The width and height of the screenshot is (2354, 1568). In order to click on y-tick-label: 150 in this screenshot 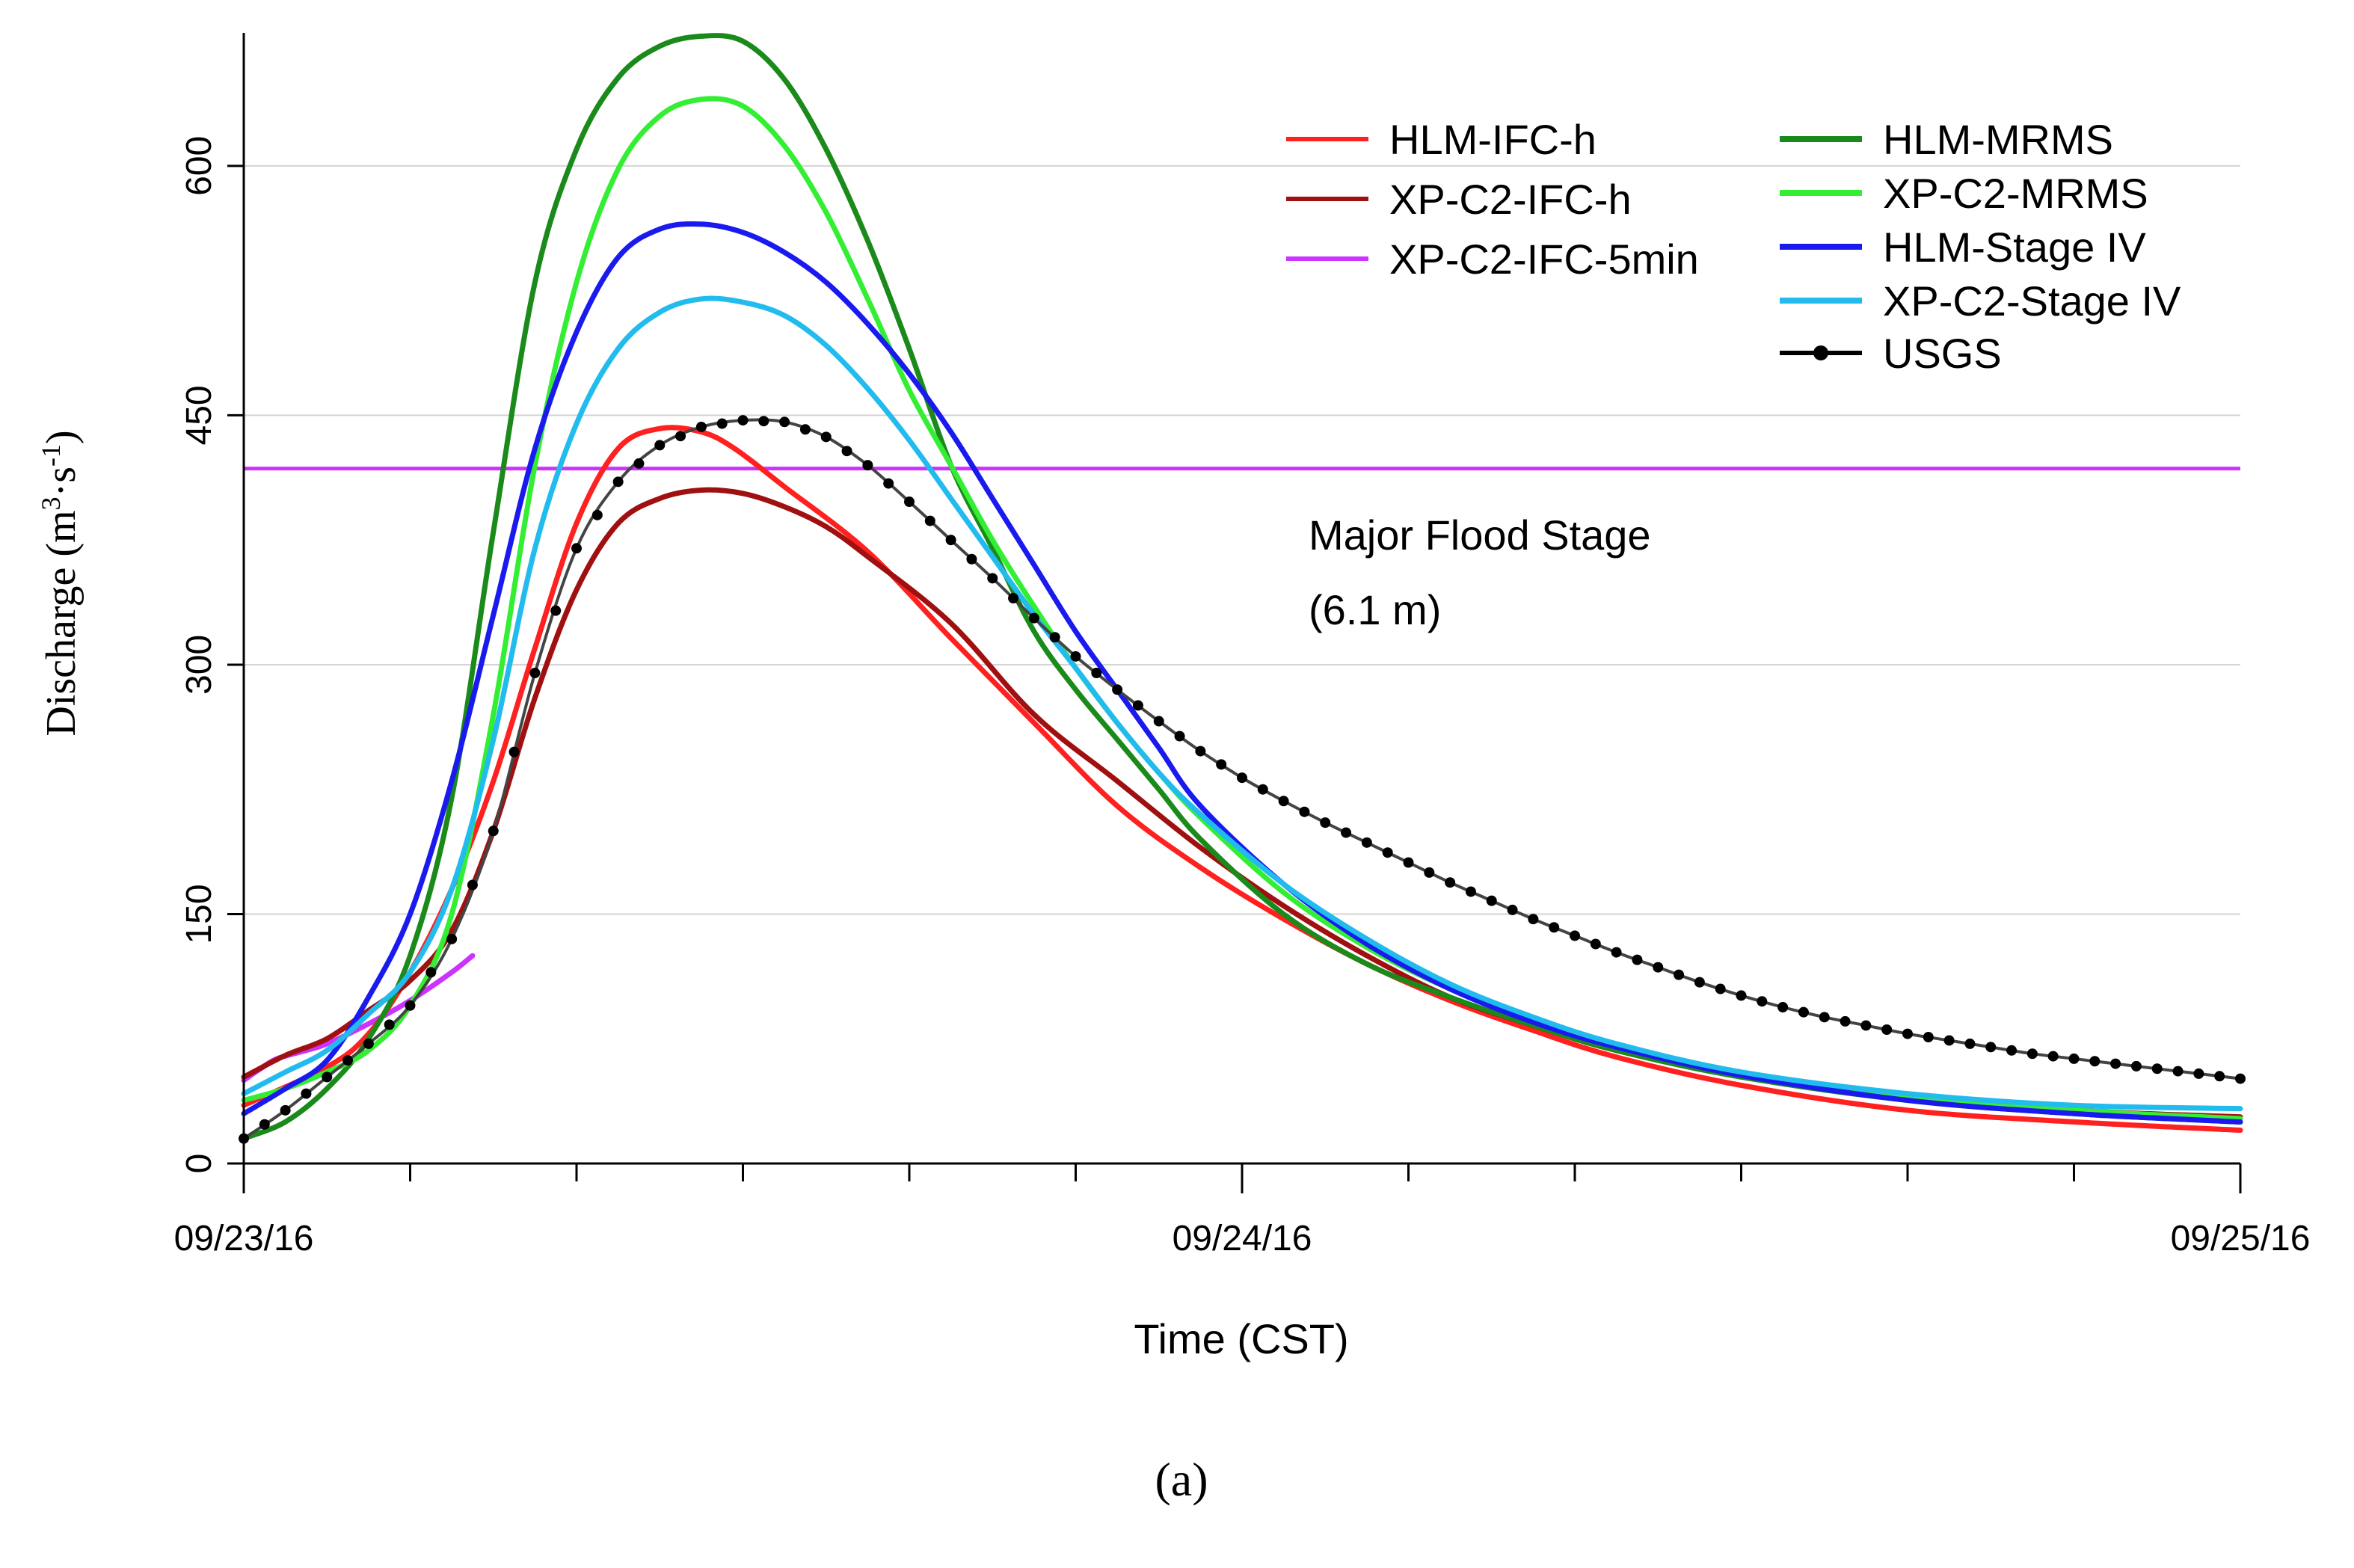, I will do `click(199, 914)`.